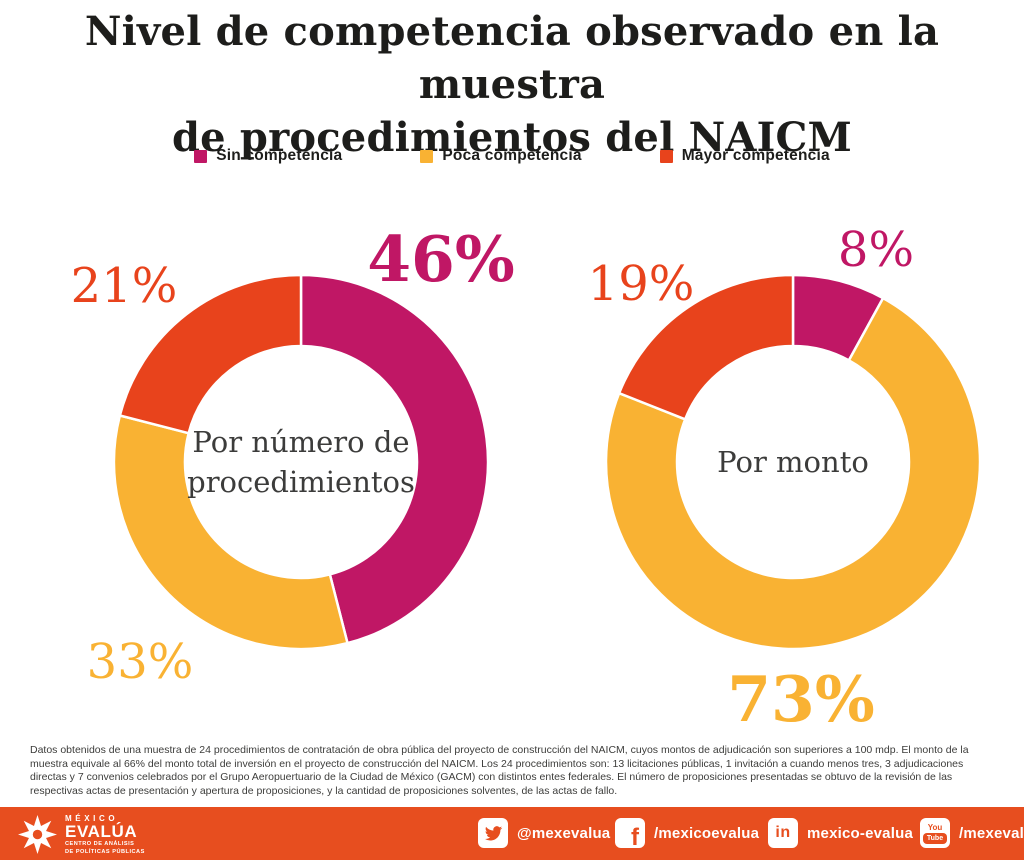 The width and height of the screenshot is (1024, 860). I want to click on mexico-evalua-star-icon, so click(37, 834).